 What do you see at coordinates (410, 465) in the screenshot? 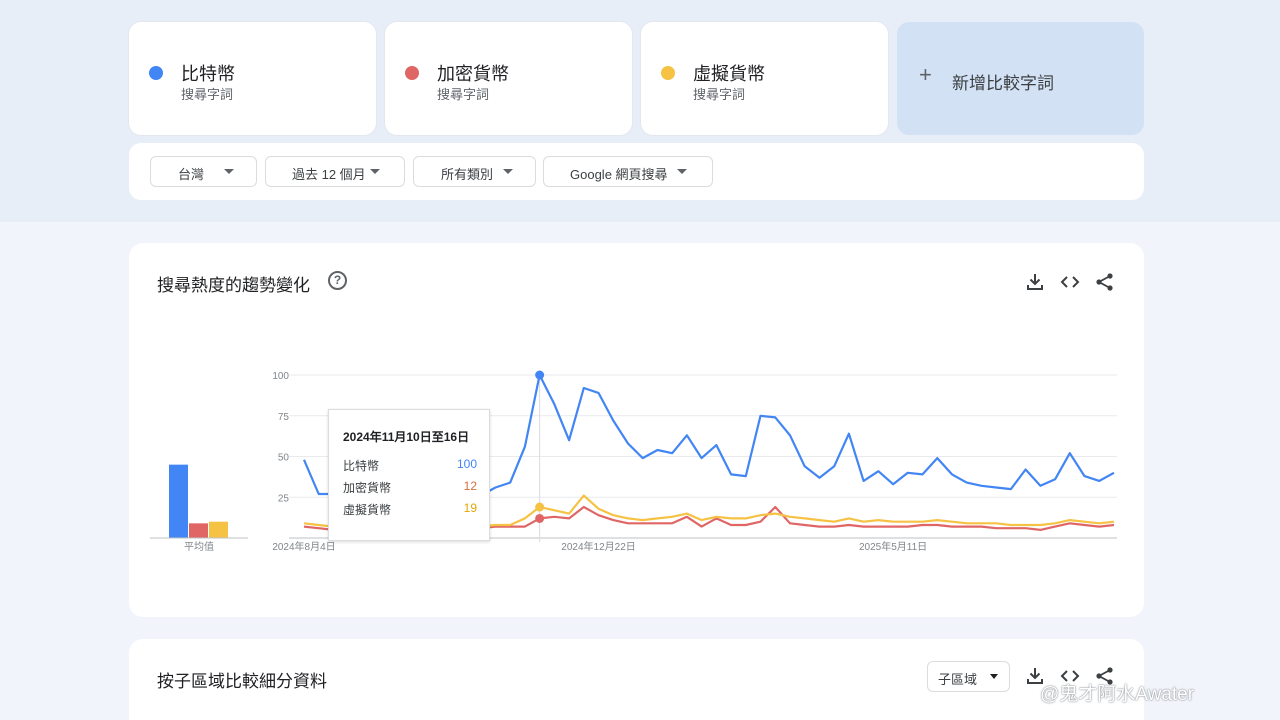
I see `tooltip-row: 比特幣 100` at bounding box center [410, 465].